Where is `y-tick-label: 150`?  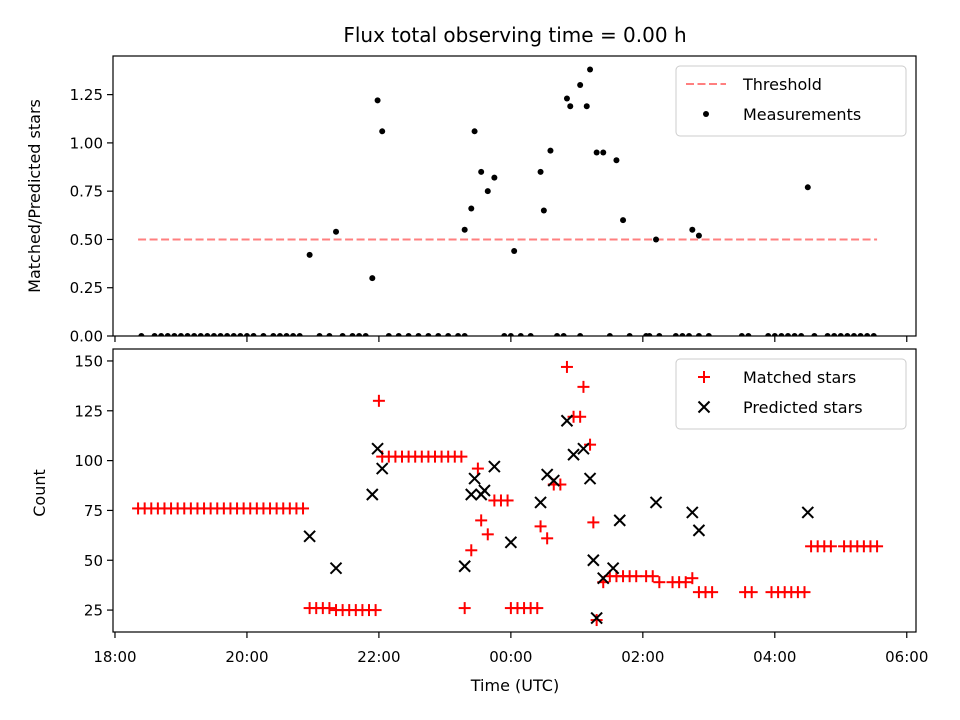
y-tick-label: 150 is located at coordinates (88, 361).